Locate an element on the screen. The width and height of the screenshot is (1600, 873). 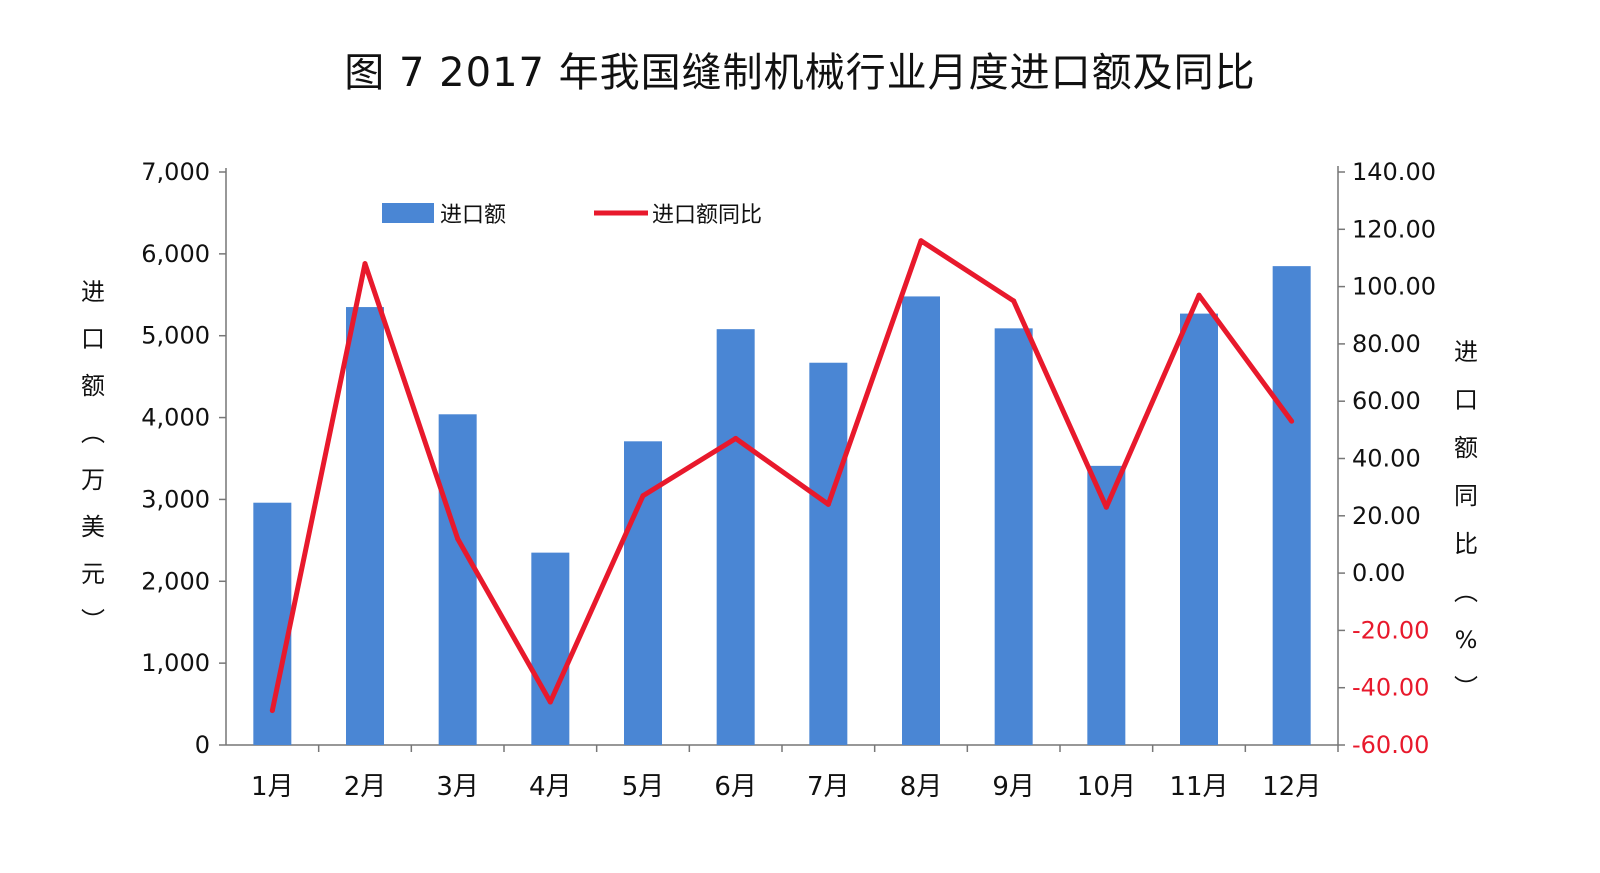
axis-title-char: % is located at coordinates (1466, 640).